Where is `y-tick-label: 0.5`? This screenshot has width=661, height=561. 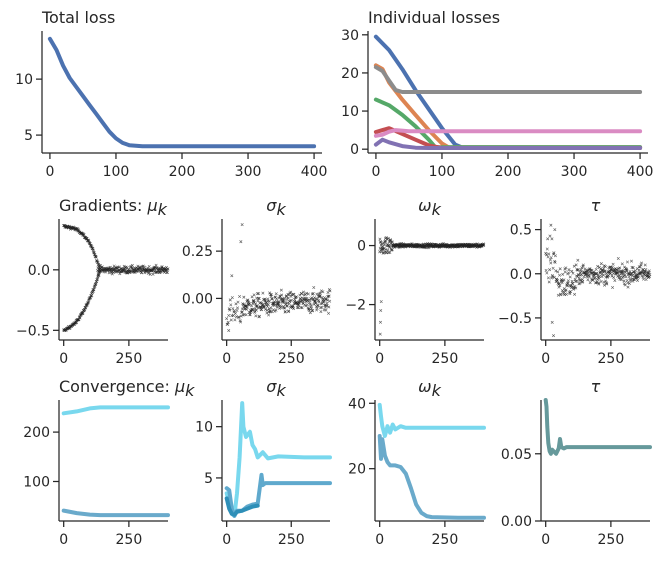
y-tick-label: 0.5 is located at coordinates (521, 231).